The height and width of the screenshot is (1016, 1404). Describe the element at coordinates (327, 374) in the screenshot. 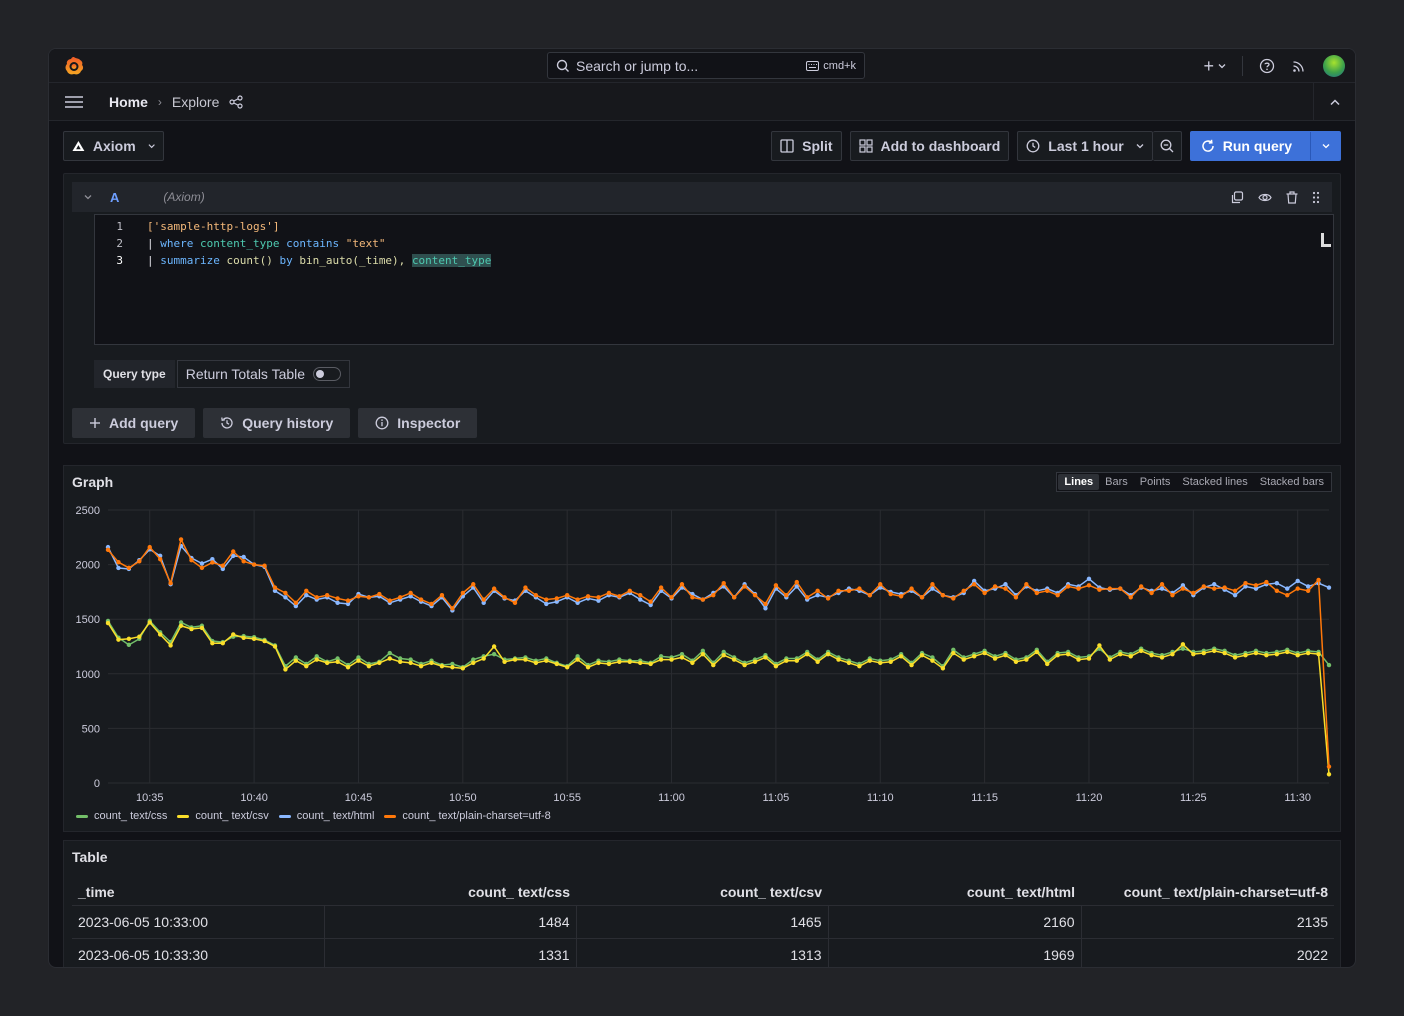

I see `return-totals-toggle` at that location.